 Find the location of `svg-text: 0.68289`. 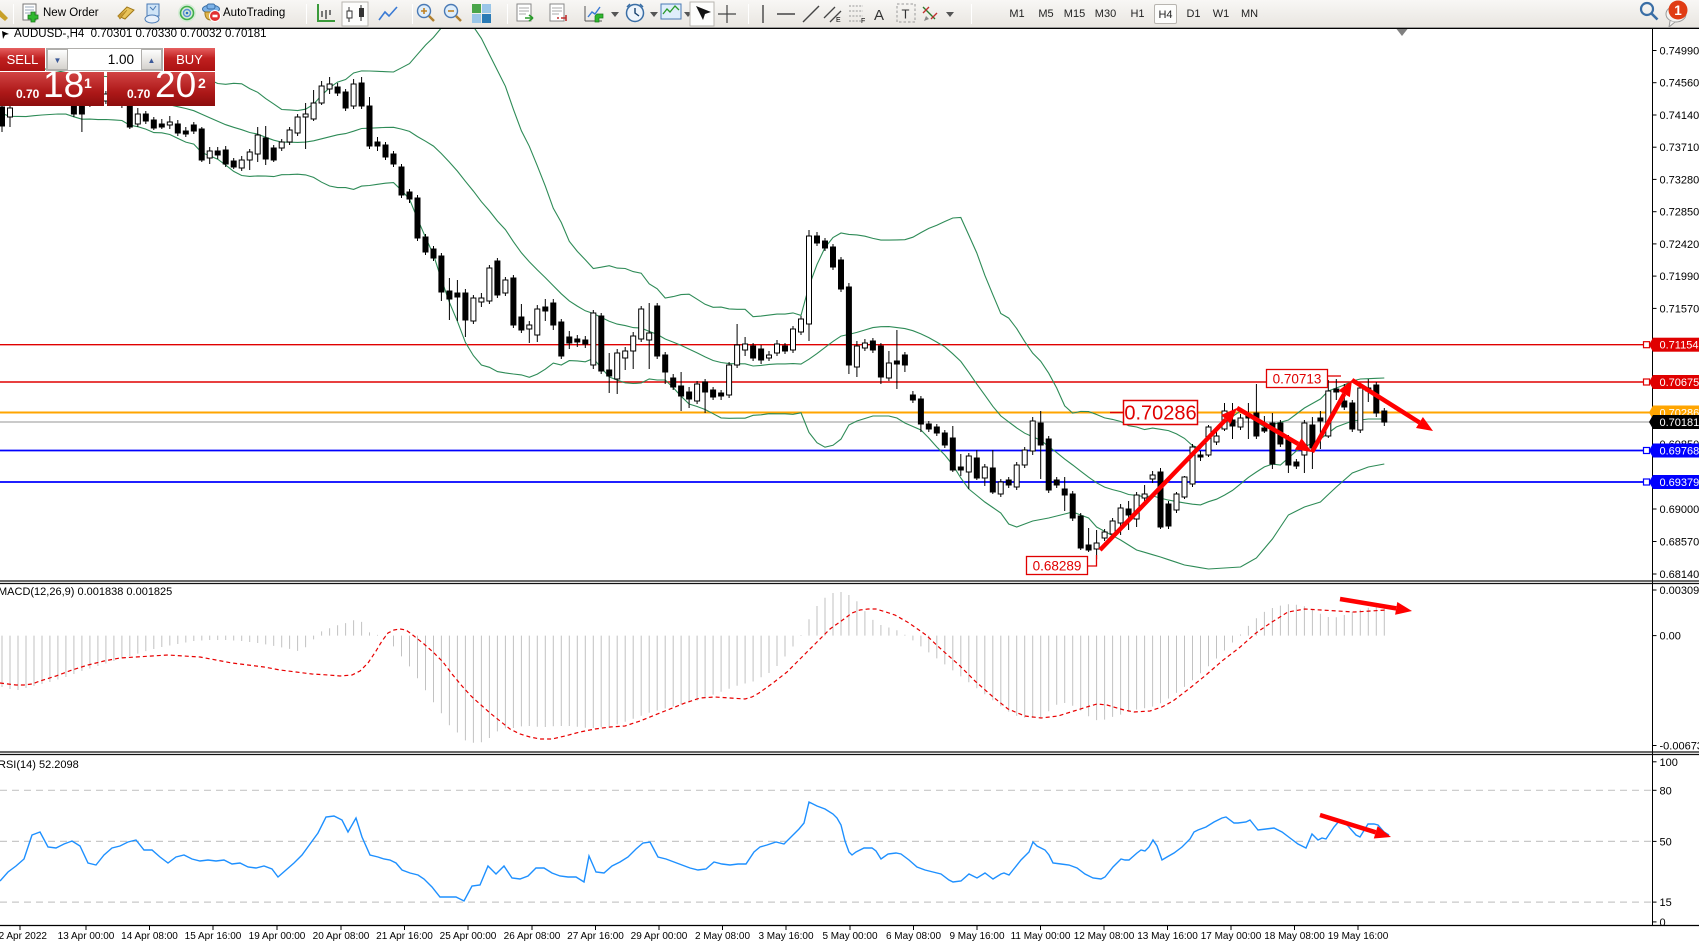

svg-text: 0.68289 is located at coordinates (1057, 566).